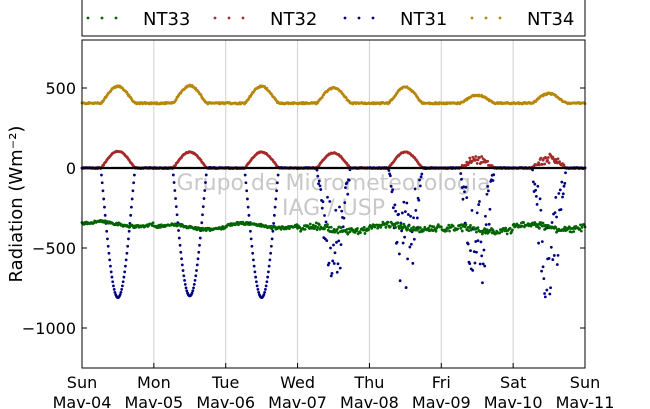 The width and height of the screenshot is (650, 409). I want to click on x-tick-label-day: Sat, so click(513, 382).